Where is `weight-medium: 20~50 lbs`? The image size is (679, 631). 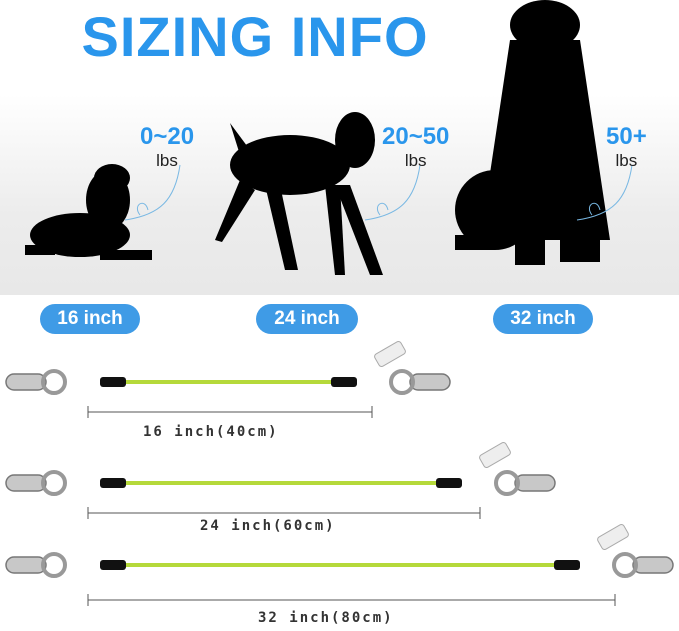
weight-medium: 20~50 lbs is located at coordinates (415, 147).